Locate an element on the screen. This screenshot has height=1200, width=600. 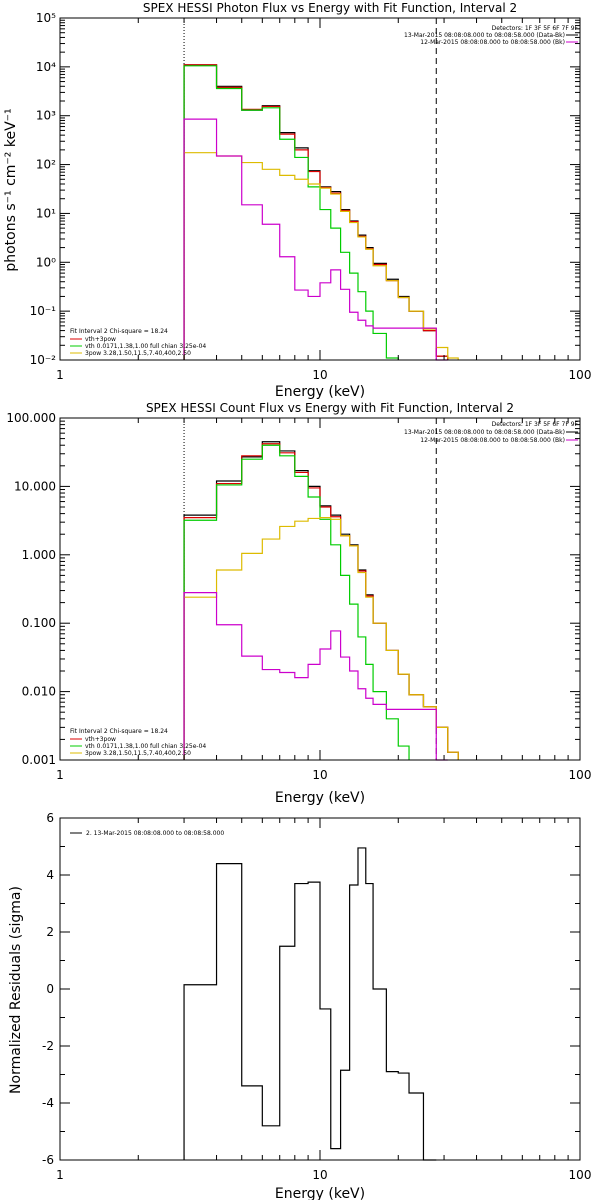
photon-series-vth-3pow is located at coordinates (316, 212).